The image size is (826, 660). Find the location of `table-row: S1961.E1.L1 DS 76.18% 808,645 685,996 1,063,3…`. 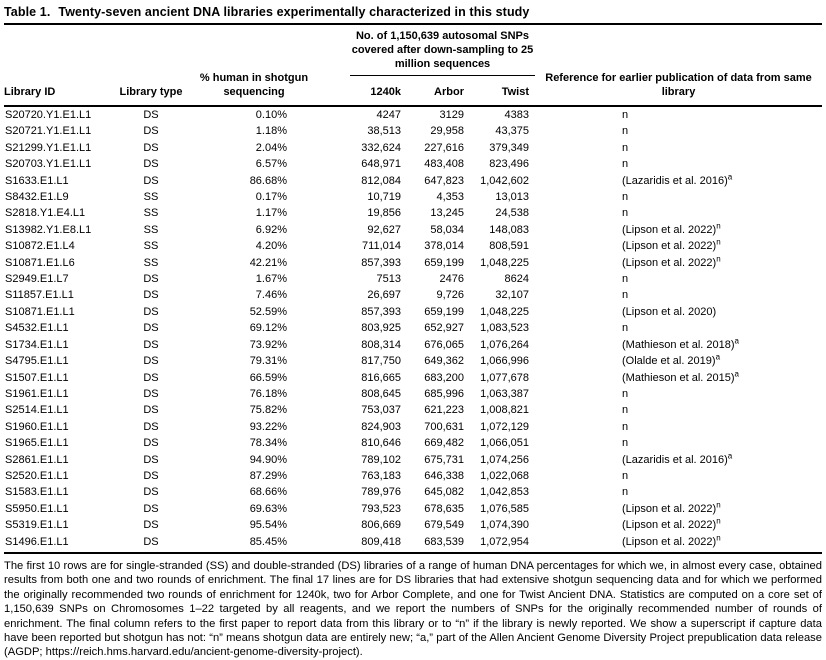

table-row: S1961.E1.L1 DS 76.18% 808,645 685,996 1,063,3… is located at coordinates (413, 394).